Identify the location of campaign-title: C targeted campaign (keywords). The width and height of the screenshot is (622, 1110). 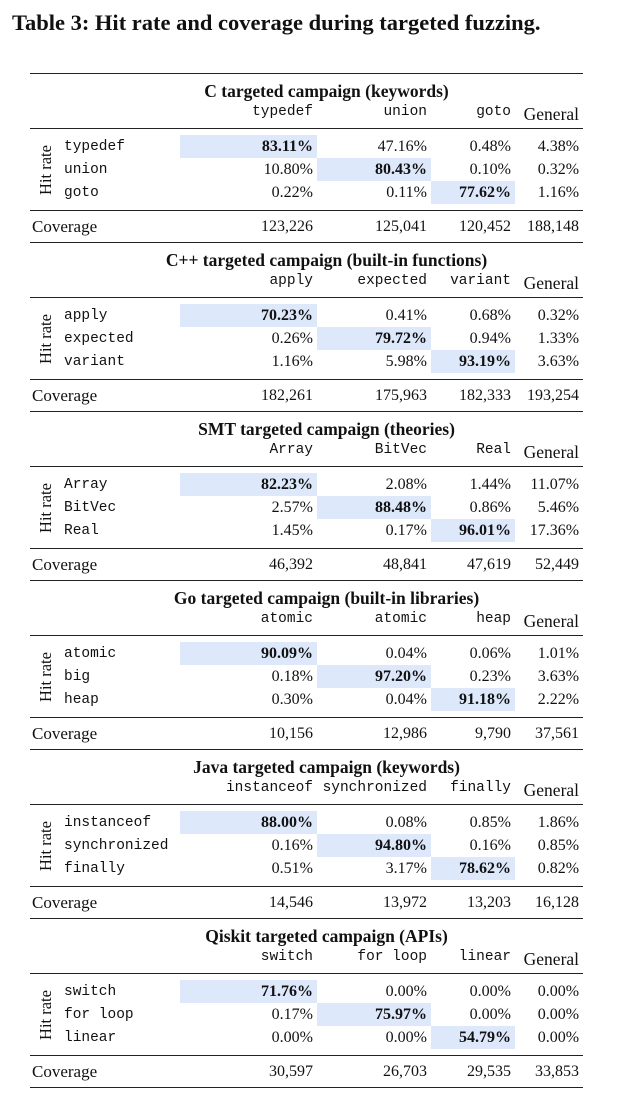
(307, 88).